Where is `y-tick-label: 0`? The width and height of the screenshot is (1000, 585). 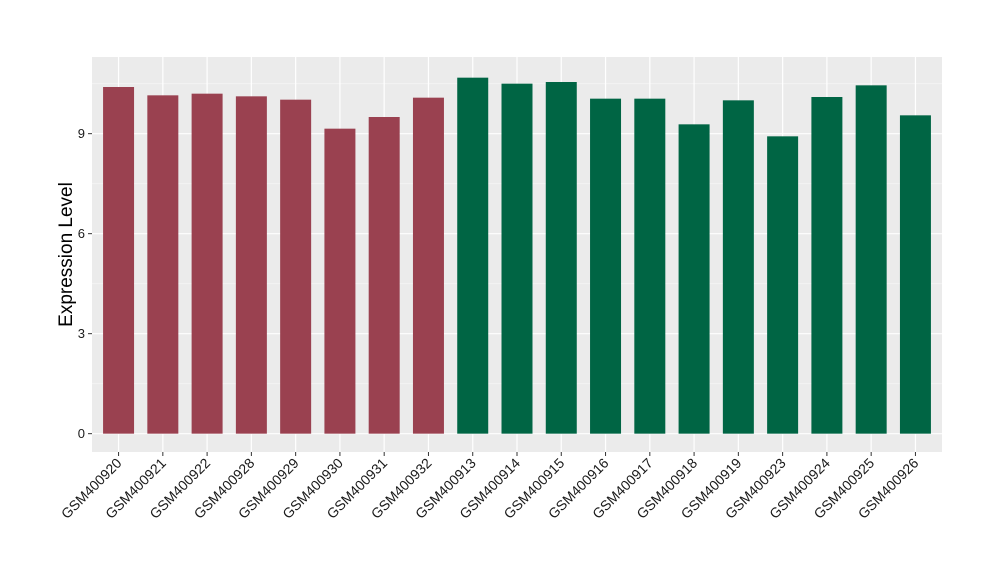 y-tick-label: 0 is located at coordinates (81, 433).